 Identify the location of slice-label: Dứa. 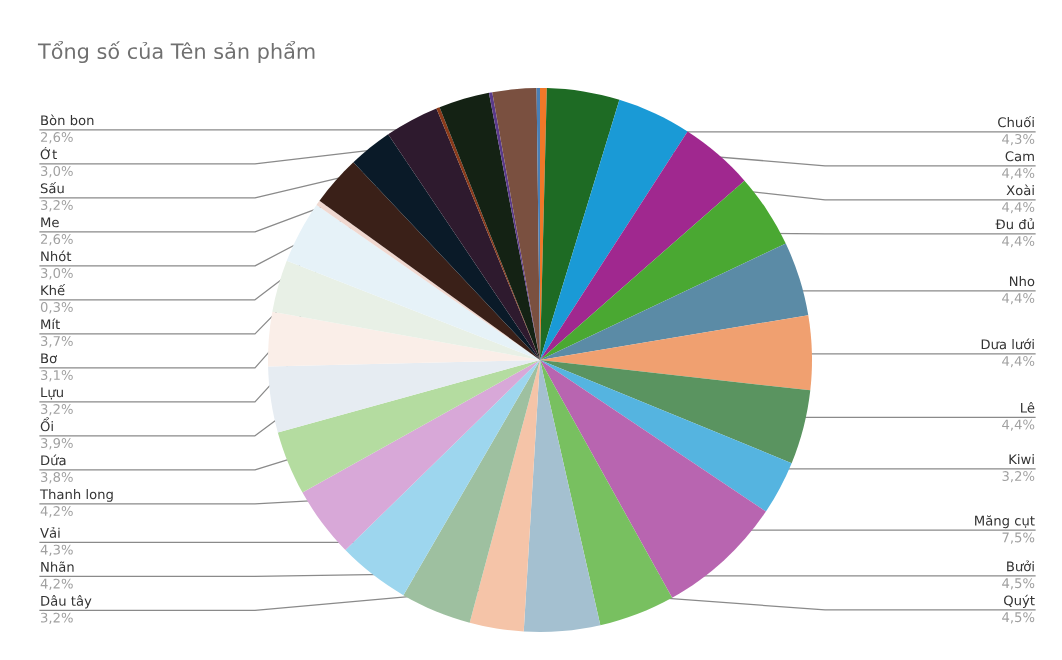
(53, 460).